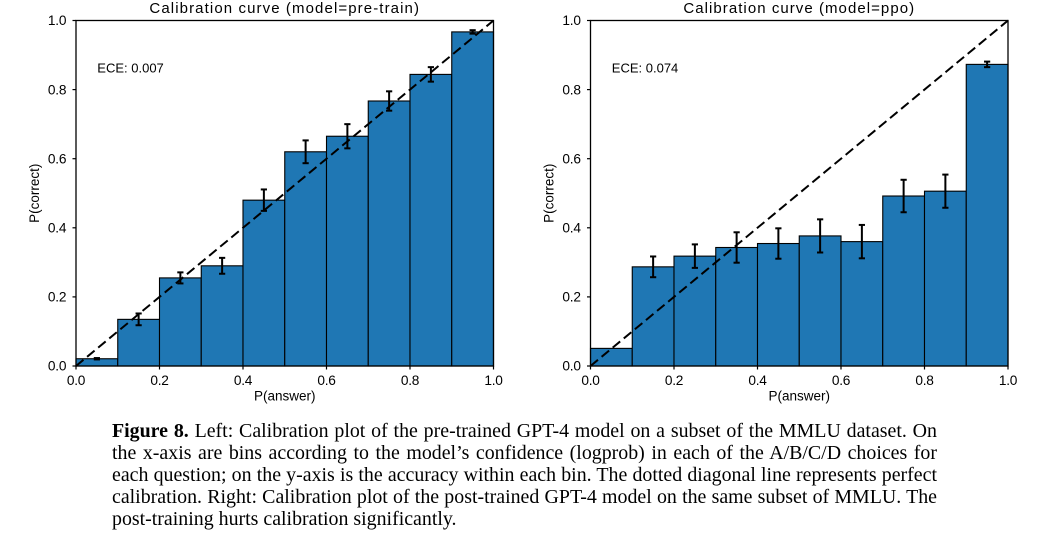 This screenshot has width=1054, height=544. What do you see at coordinates (799, 8) in the screenshot?
I see `svg-text: Calibration curve (model=ppo)` at bounding box center [799, 8].